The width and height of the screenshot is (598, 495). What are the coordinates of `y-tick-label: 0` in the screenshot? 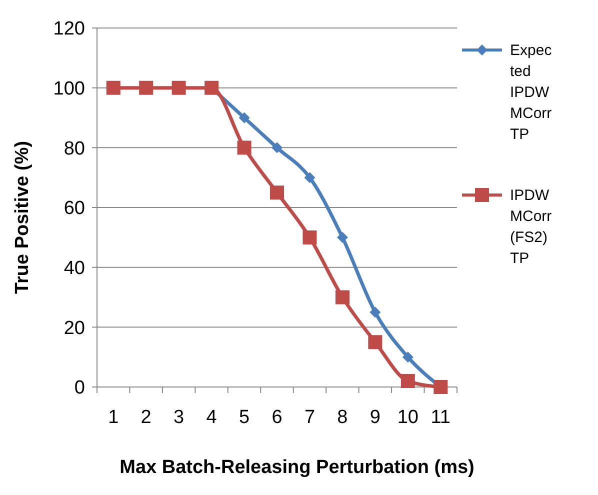 It's located at (79, 388).